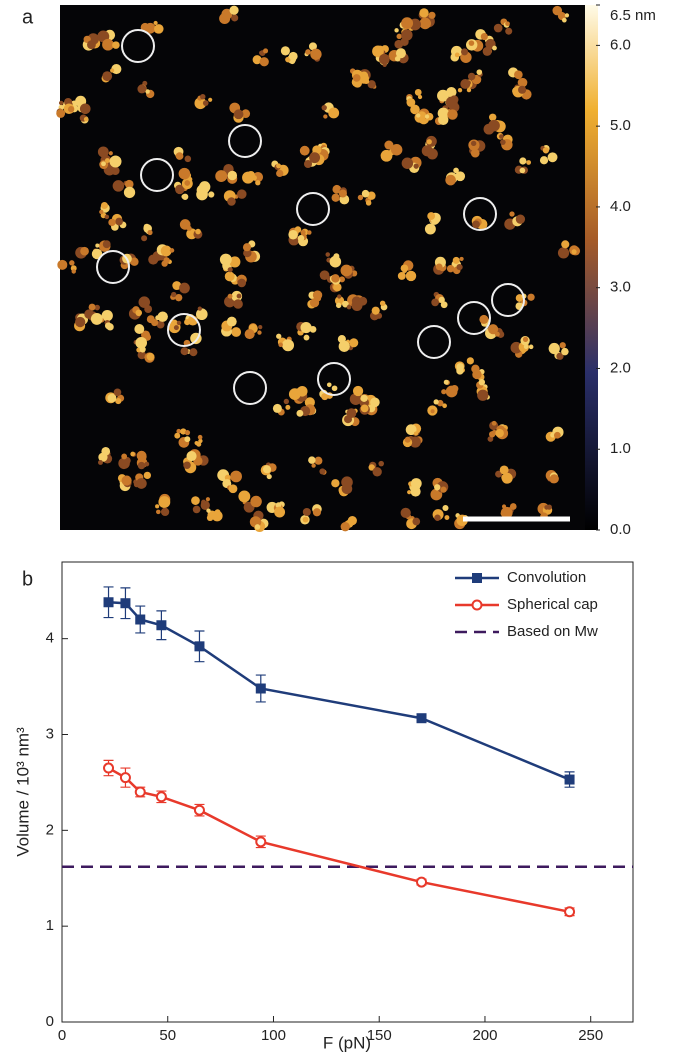 This screenshot has width=680, height=1057. What do you see at coordinates (546, 577) in the screenshot?
I see `legend-label: Convolution` at bounding box center [546, 577].